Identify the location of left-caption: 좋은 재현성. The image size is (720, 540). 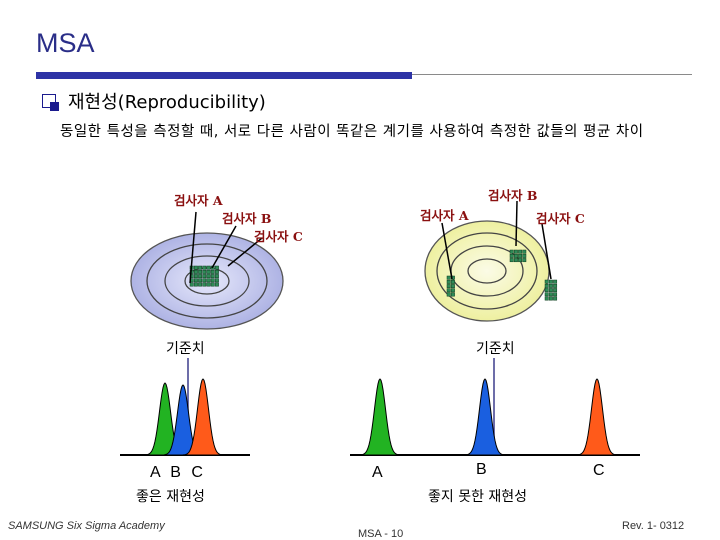
(170, 497).